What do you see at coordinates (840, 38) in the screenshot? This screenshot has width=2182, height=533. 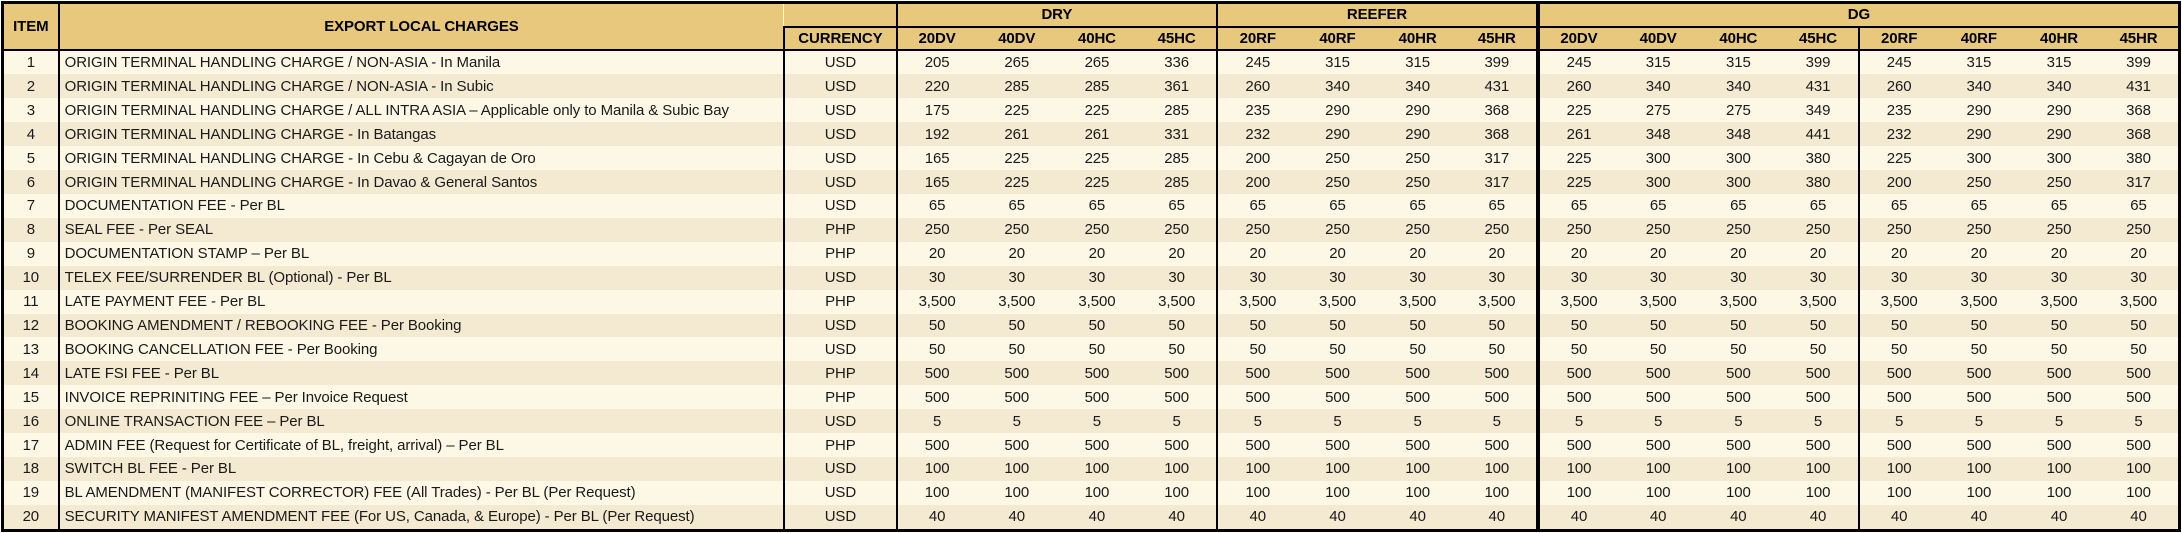 I see `currency-column-header: CURRENCY` at bounding box center [840, 38].